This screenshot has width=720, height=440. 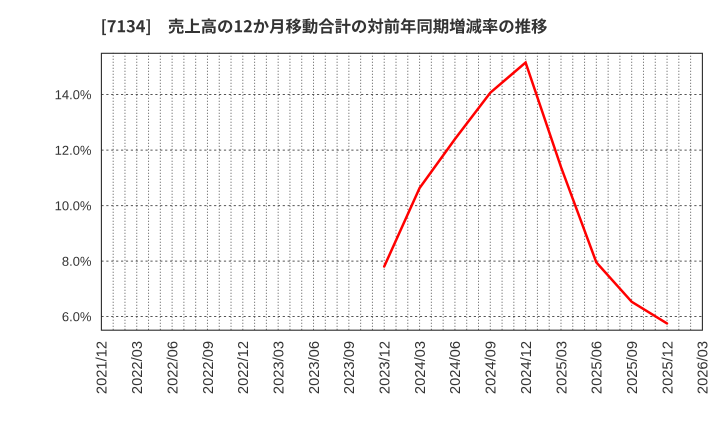 I want to click on svg-text: 2024/12, so click(x=527, y=367).